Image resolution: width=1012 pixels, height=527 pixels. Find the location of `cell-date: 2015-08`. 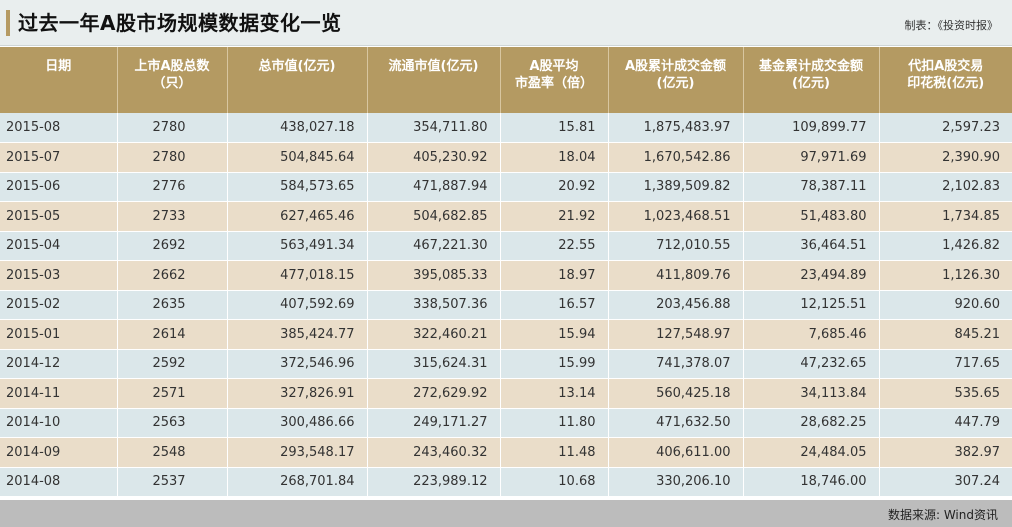

cell-date: 2015-08 is located at coordinates (59, 128).